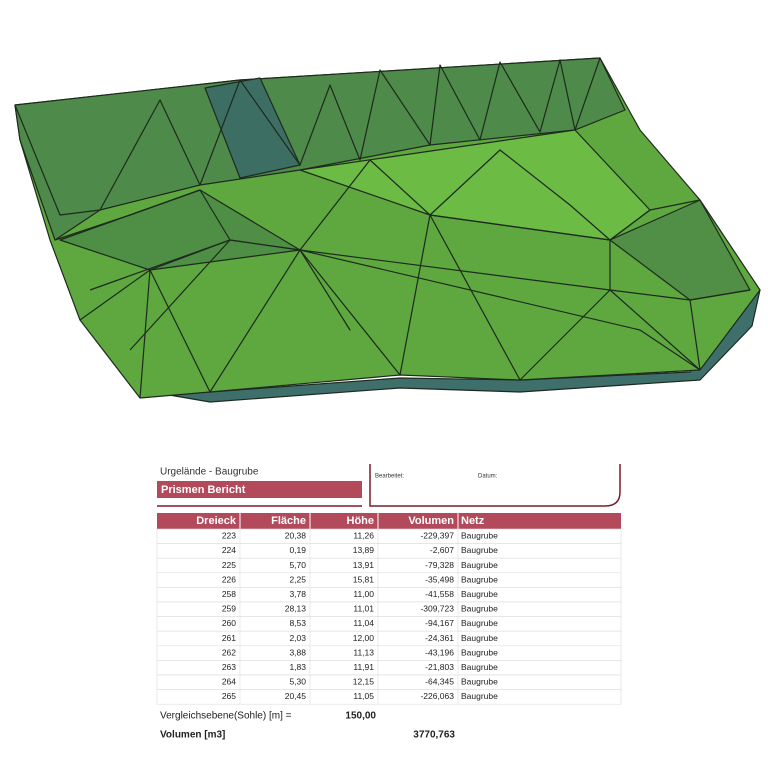  What do you see at coordinates (229, 536) in the screenshot?
I see `table-cell: 223` at bounding box center [229, 536].